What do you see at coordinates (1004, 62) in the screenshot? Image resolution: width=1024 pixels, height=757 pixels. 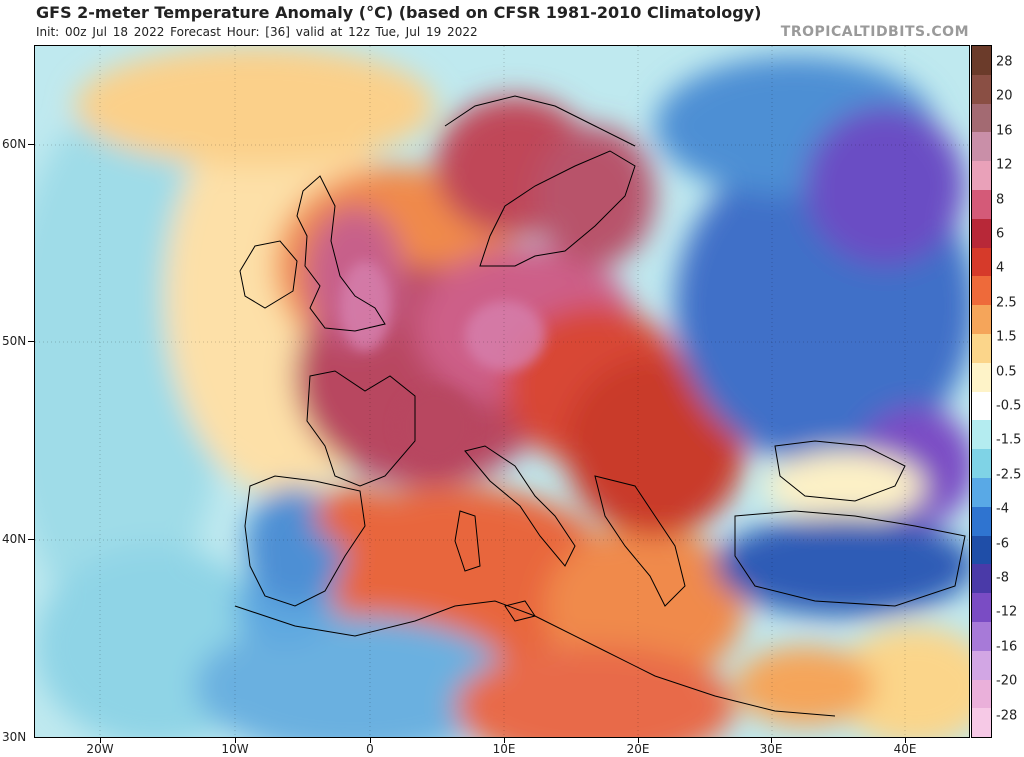 I see `colorbar-label: 28` at bounding box center [1004, 62].